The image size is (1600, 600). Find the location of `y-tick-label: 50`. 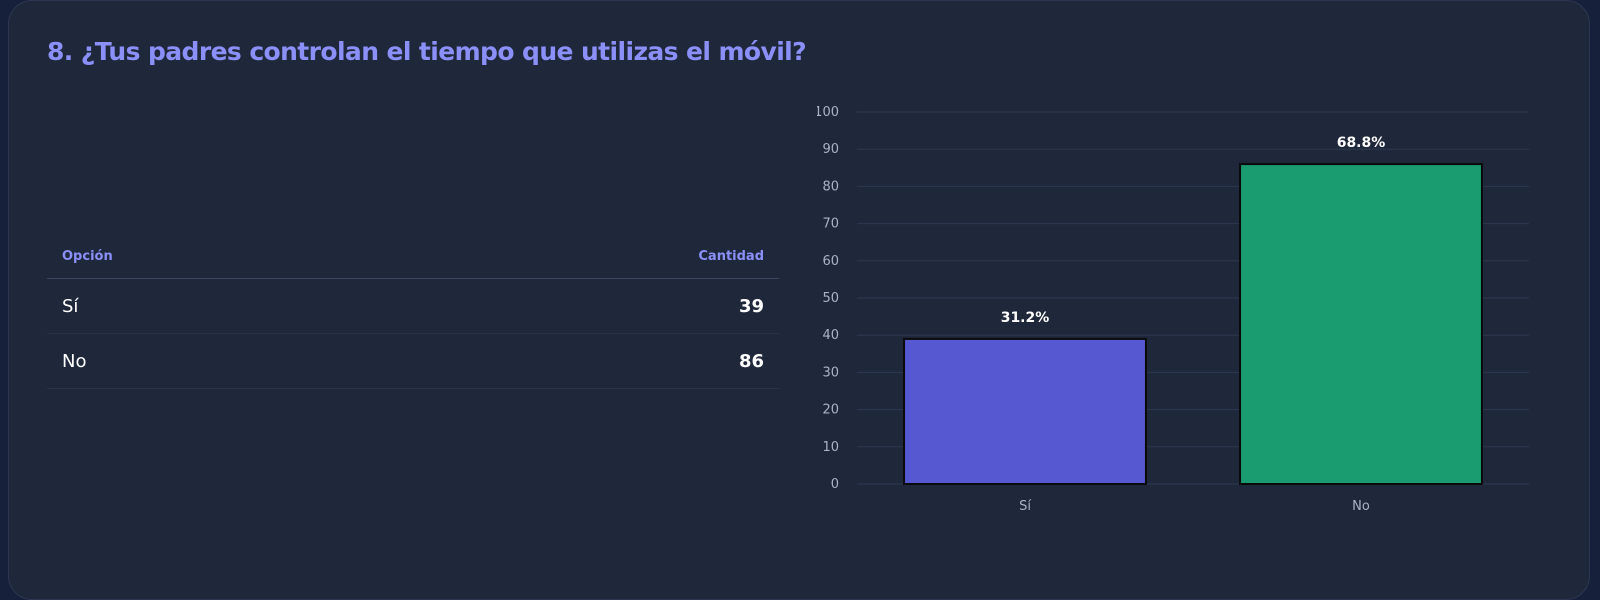

y-tick-label: 50 is located at coordinates (830, 298).